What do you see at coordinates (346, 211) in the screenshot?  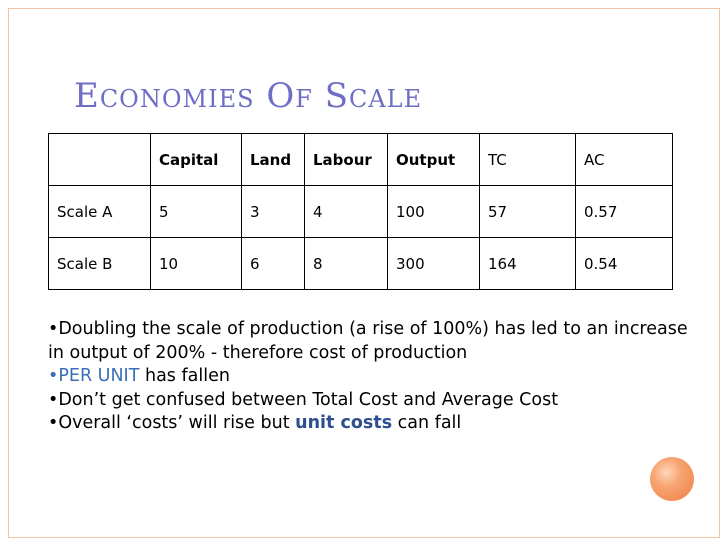 I see `table-cell: 4` at bounding box center [346, 211].